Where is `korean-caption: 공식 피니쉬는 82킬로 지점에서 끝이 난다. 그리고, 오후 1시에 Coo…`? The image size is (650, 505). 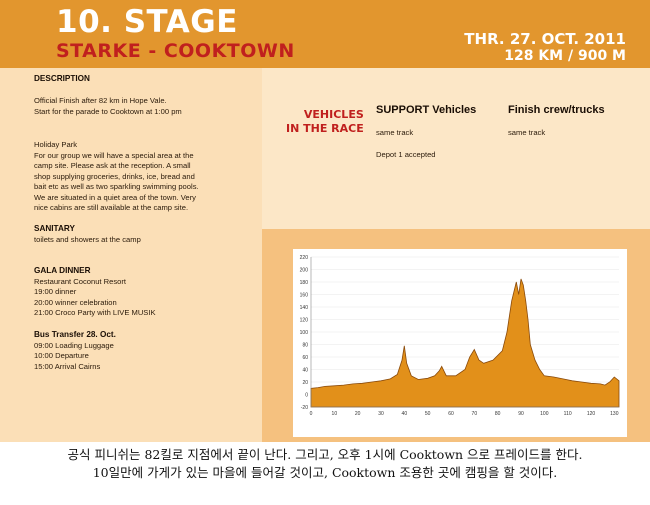
korean-caption: 공식 피니쉬는 82킬로 지점에서 끝이 난다. 그리고, 오후 1시에 Coo… is located at coordinates (325, 464).